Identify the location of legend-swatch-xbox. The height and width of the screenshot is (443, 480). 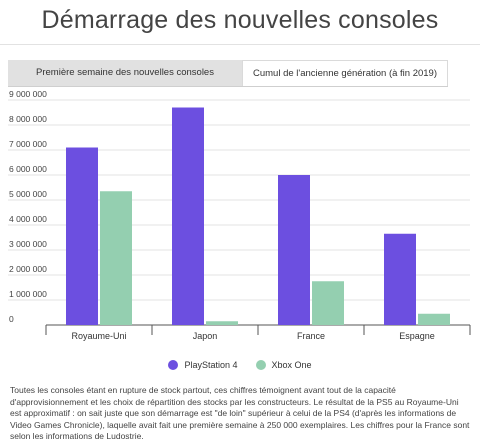
(260, 365).